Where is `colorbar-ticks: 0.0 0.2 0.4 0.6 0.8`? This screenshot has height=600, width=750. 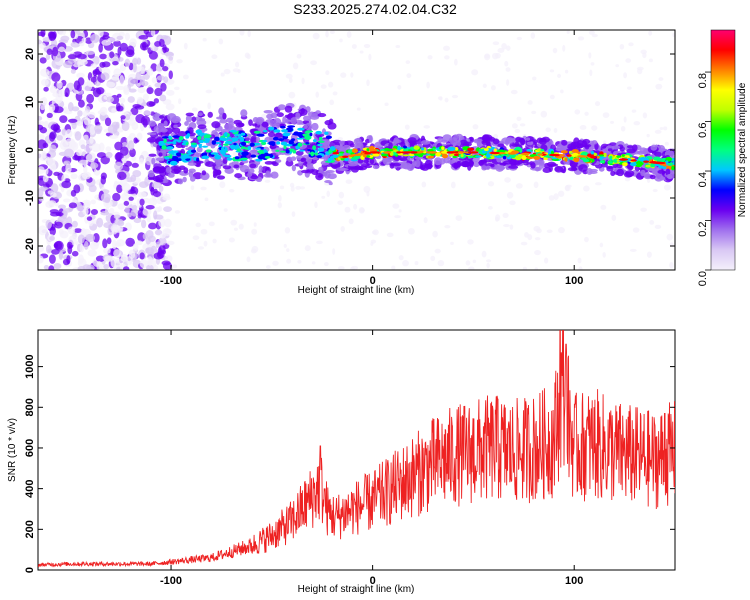 colorbar-ticks: 0.0 0.2 0.4 0.6 0.8 is located at coordinates (704, 178).